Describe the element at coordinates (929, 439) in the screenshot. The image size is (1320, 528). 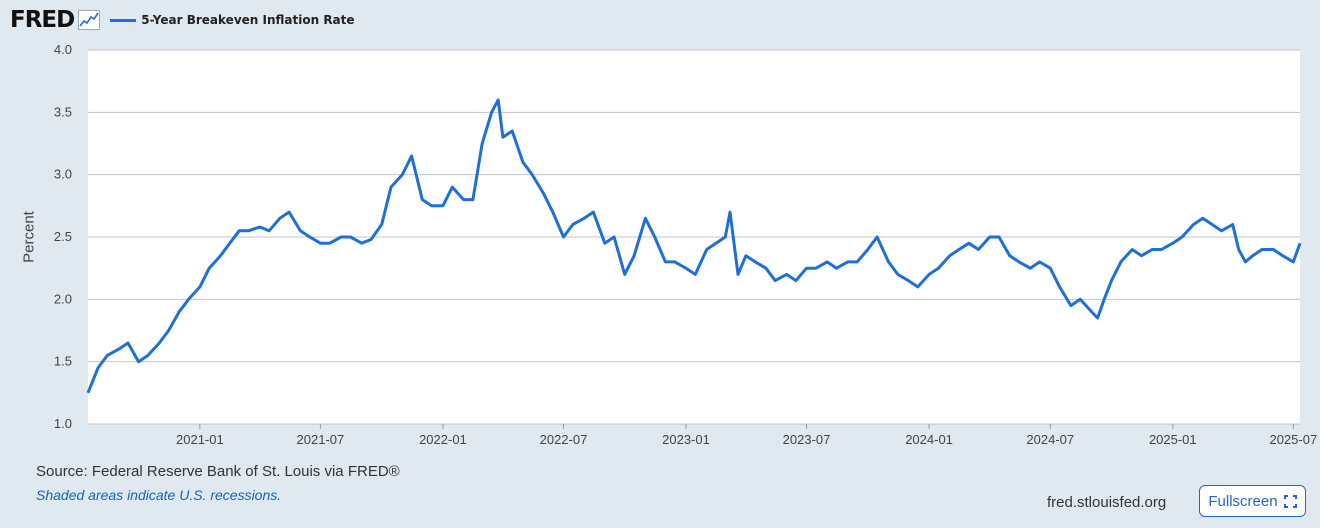
I see `x-tick-label: 2024-01` at that location.